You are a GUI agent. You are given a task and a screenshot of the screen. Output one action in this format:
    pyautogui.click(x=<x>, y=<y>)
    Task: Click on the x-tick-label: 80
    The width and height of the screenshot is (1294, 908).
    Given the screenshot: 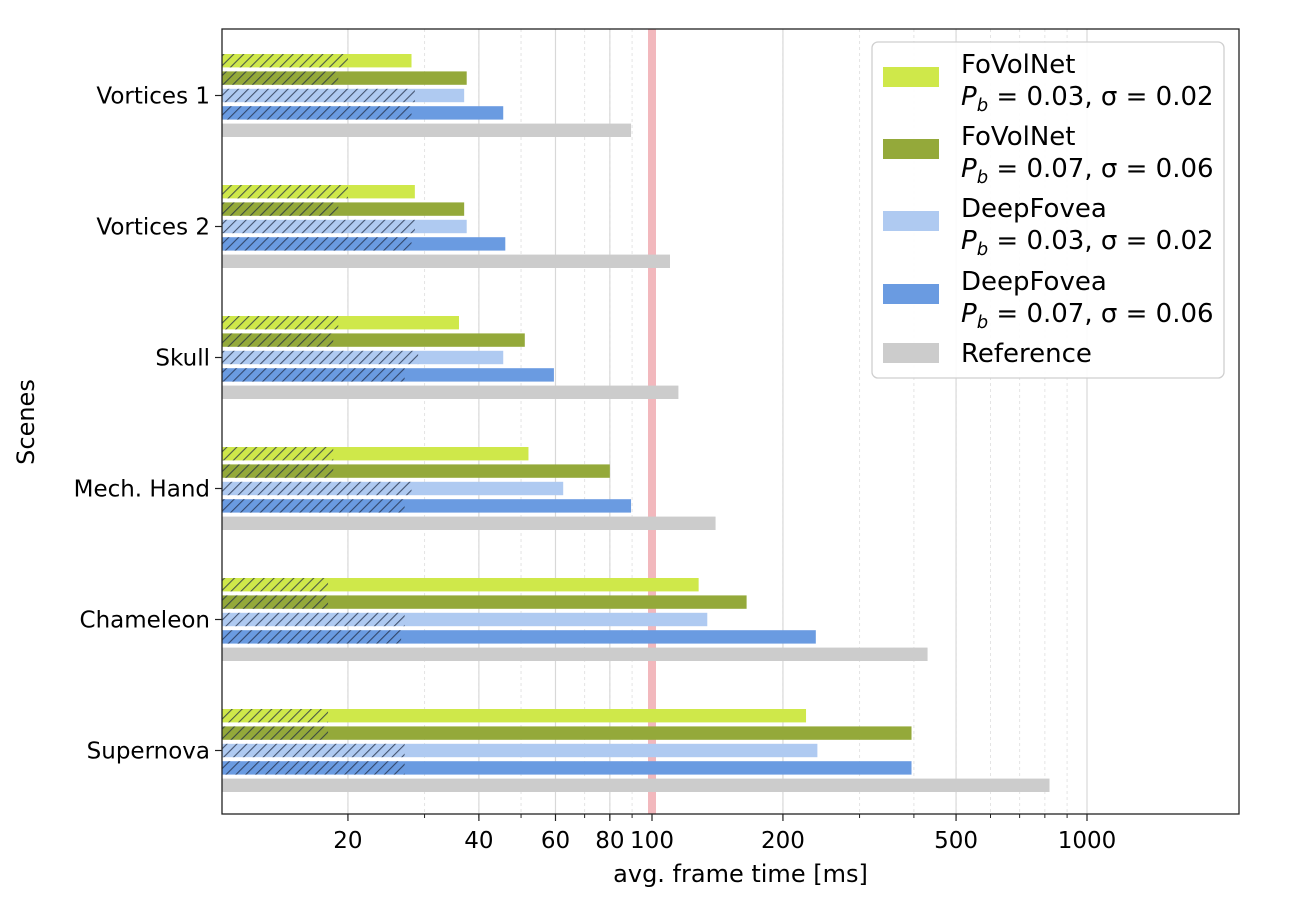 What is the action you would take?
    pyautogui.click(x=609, y=841)
    